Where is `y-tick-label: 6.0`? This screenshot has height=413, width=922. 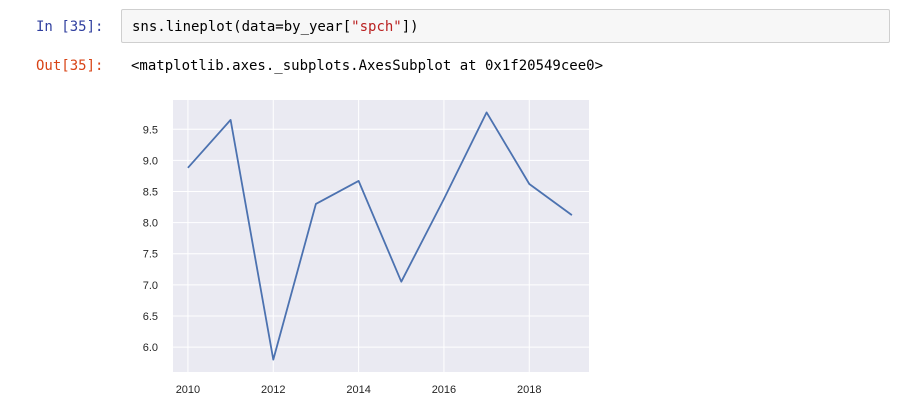 y-tick-label: 6.0 is located at coordinates (150, 348).